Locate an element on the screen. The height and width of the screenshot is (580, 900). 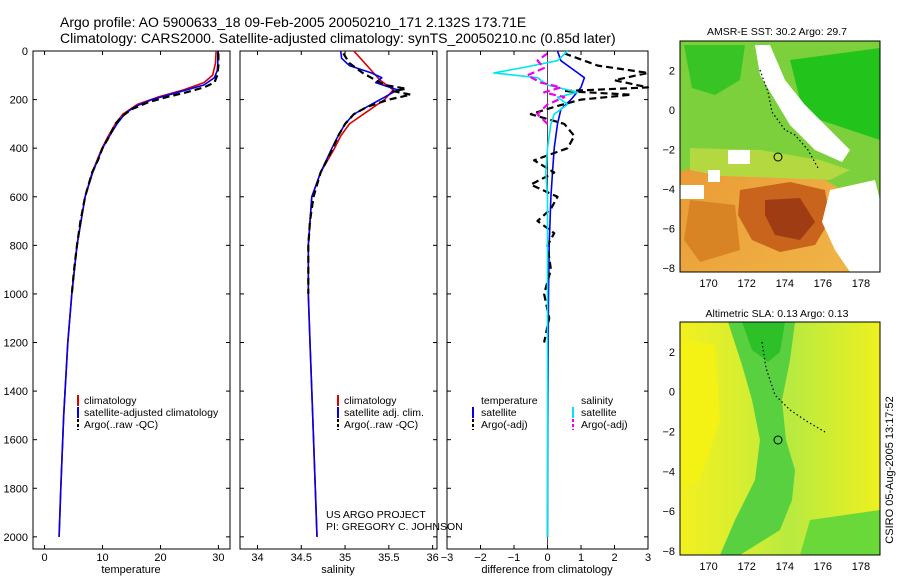
legend-header-salinity: salinity is located at coordinates (597, 401).